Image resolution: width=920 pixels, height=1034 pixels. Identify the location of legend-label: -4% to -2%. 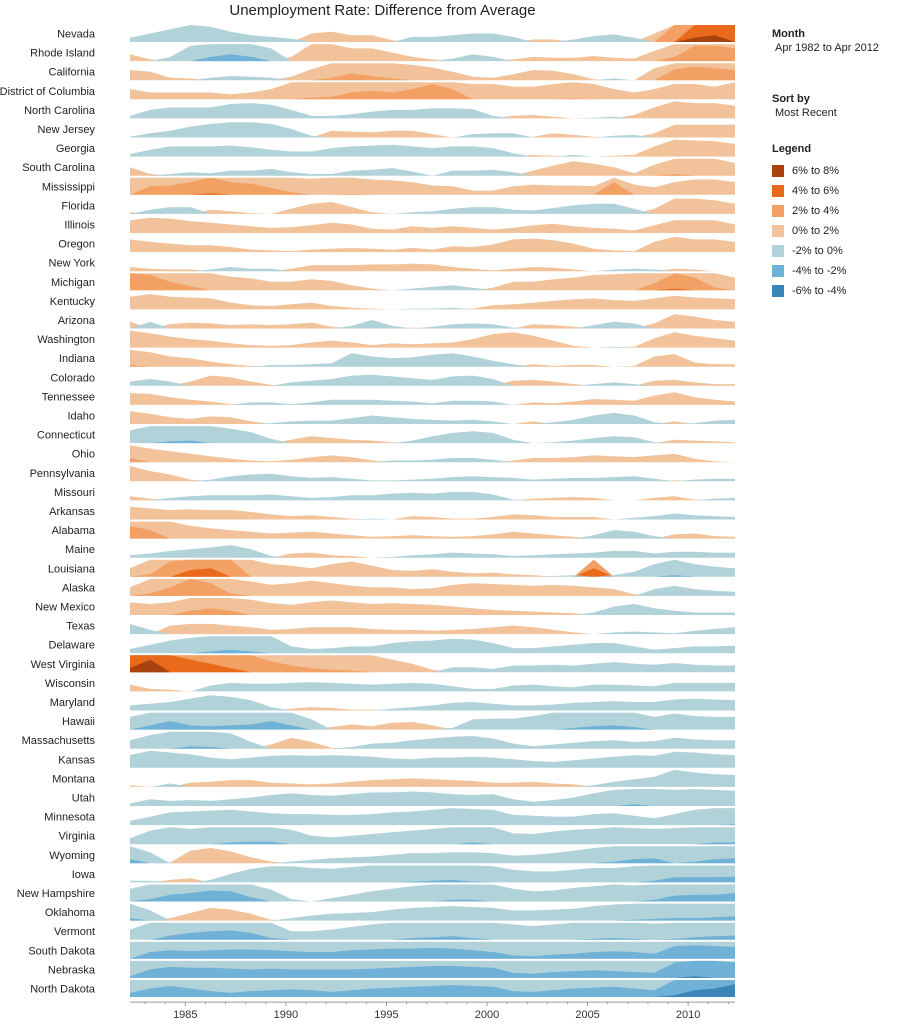
(819, 271).